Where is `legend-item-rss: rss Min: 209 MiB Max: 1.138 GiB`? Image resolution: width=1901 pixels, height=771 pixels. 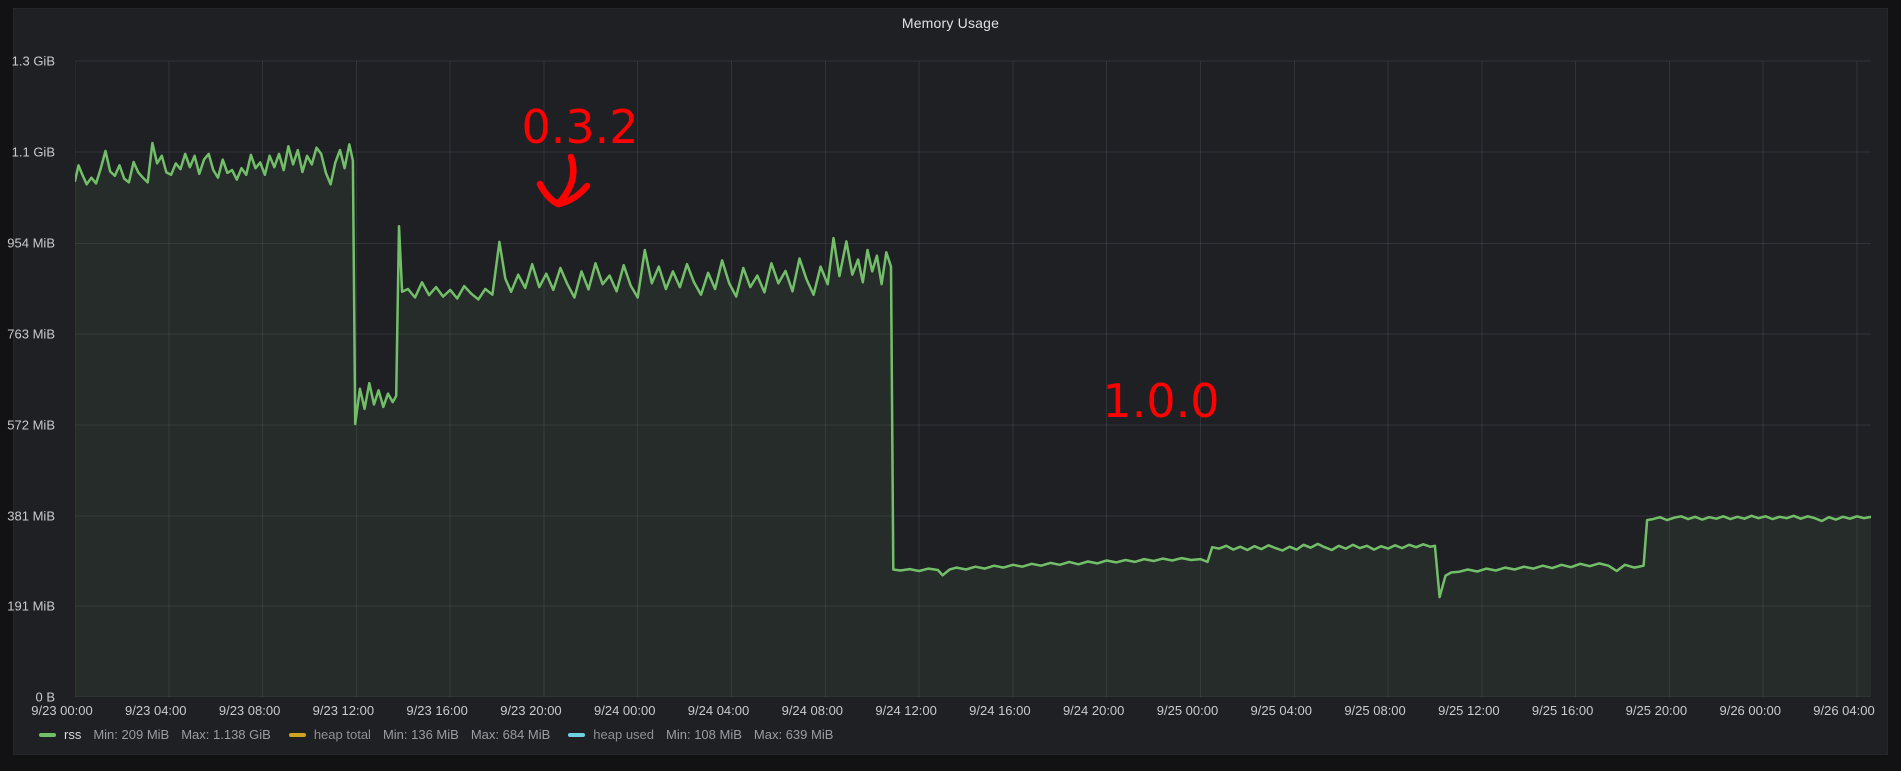
legend-item-rss: rss Min: 209 MiB Max: 1.138 GiB is located at coordinates (155, 734).